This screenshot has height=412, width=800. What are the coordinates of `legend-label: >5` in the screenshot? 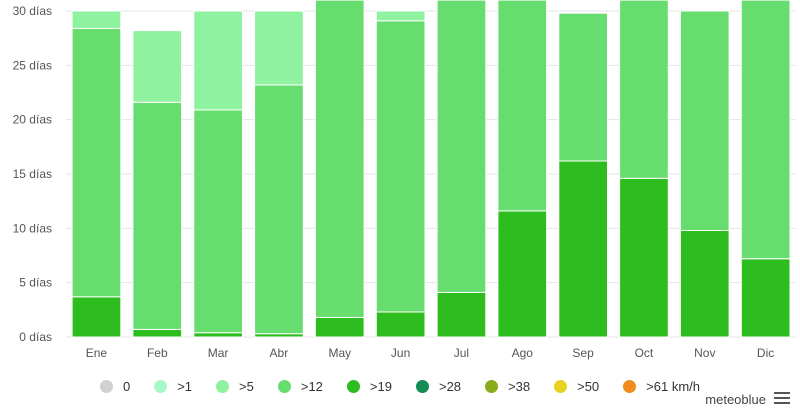 It's located at (246, 386).